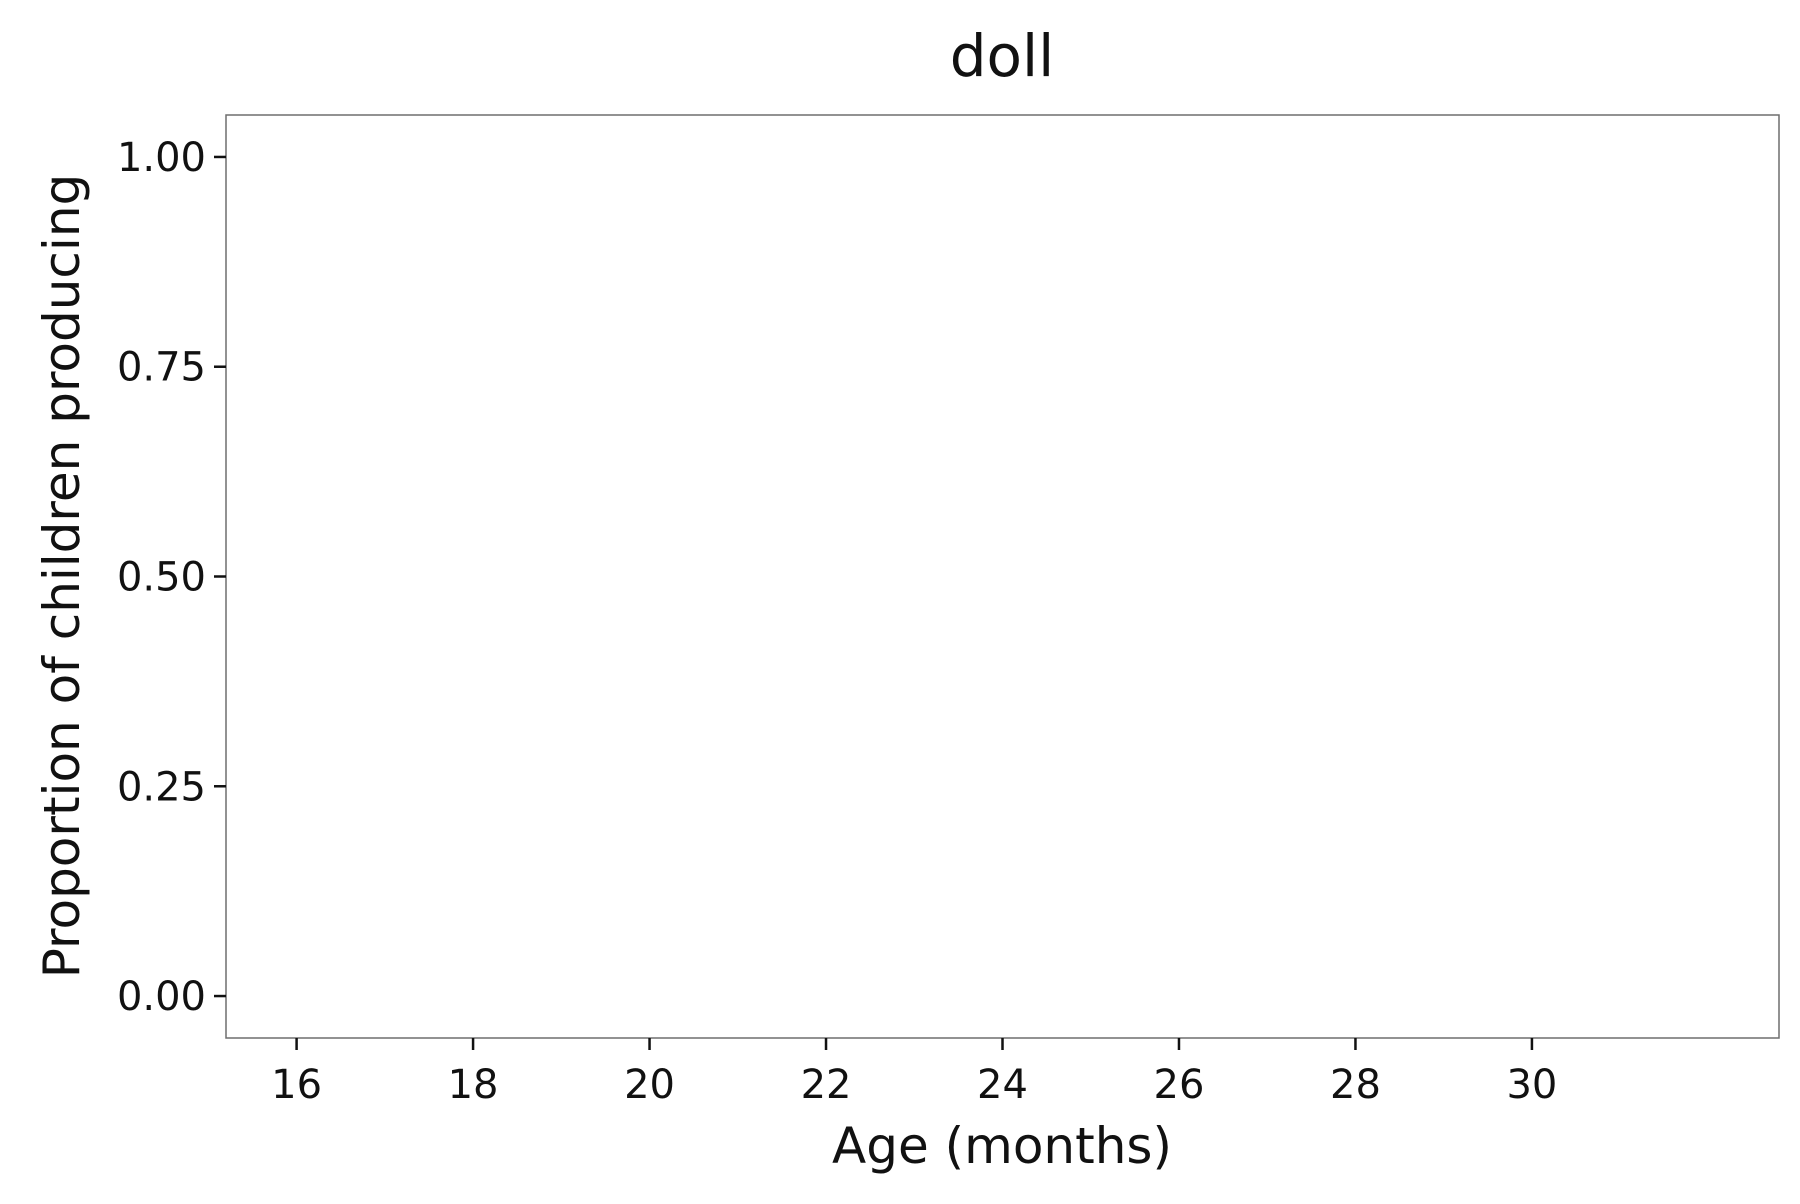 The image size is (1800, 1204). Describe the element at coordinates (161, 158) in the screenshot. I see `y-tick-label: 1.00` at that location.